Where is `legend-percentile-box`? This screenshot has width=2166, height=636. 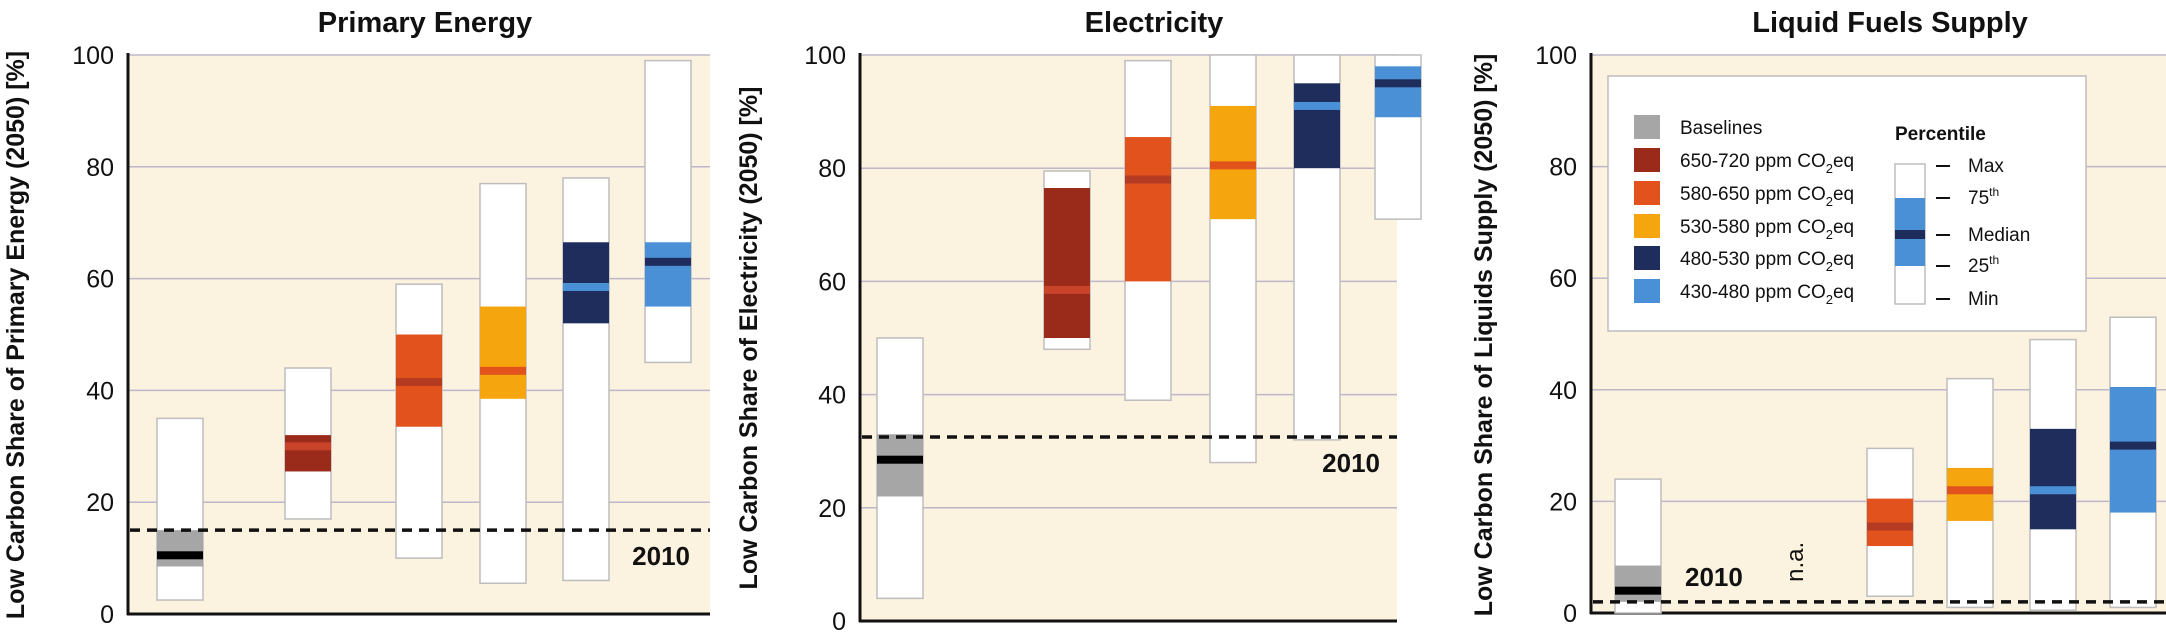
legend-percentile-box is located at coordinates (1910, 234).